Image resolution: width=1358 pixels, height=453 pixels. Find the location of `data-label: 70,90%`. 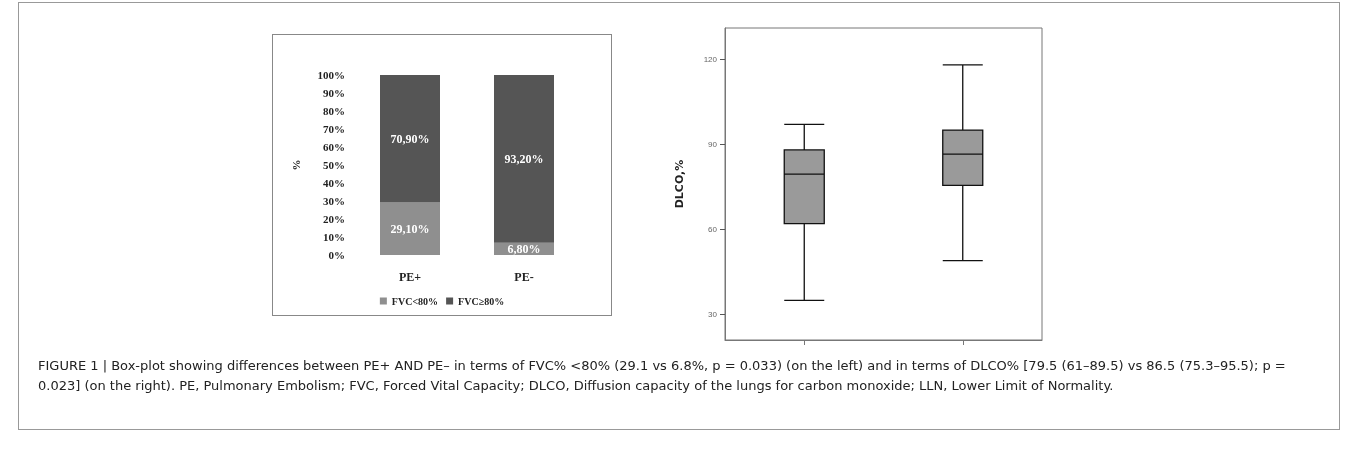

data-label: 70,90% is located at coordinates (410, 138).